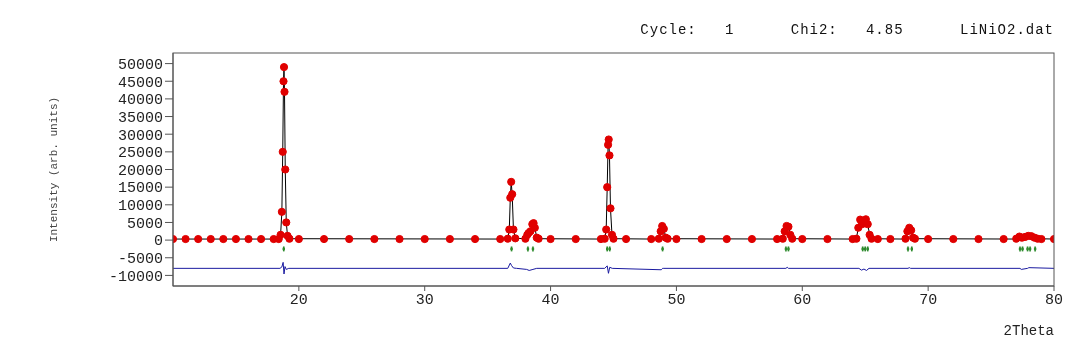 The width and height of the screenshot is (1080, 349). What do you see at coordinates (140, 83) in the screenshot?
I see `y-tick-label: 45000` at bounding box center [140, 83].